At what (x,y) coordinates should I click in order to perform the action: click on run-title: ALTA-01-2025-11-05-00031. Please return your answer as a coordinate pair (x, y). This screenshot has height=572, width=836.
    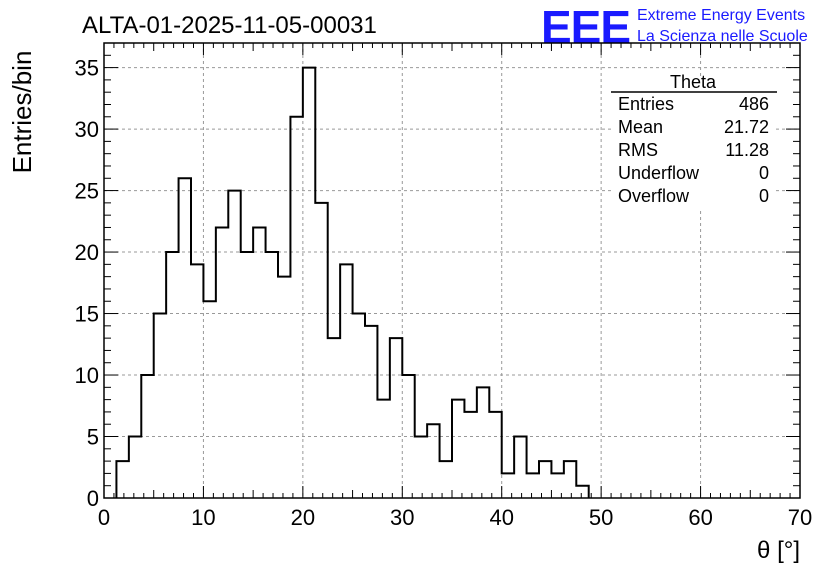
    Looking at the image, I should click on (229, 25).